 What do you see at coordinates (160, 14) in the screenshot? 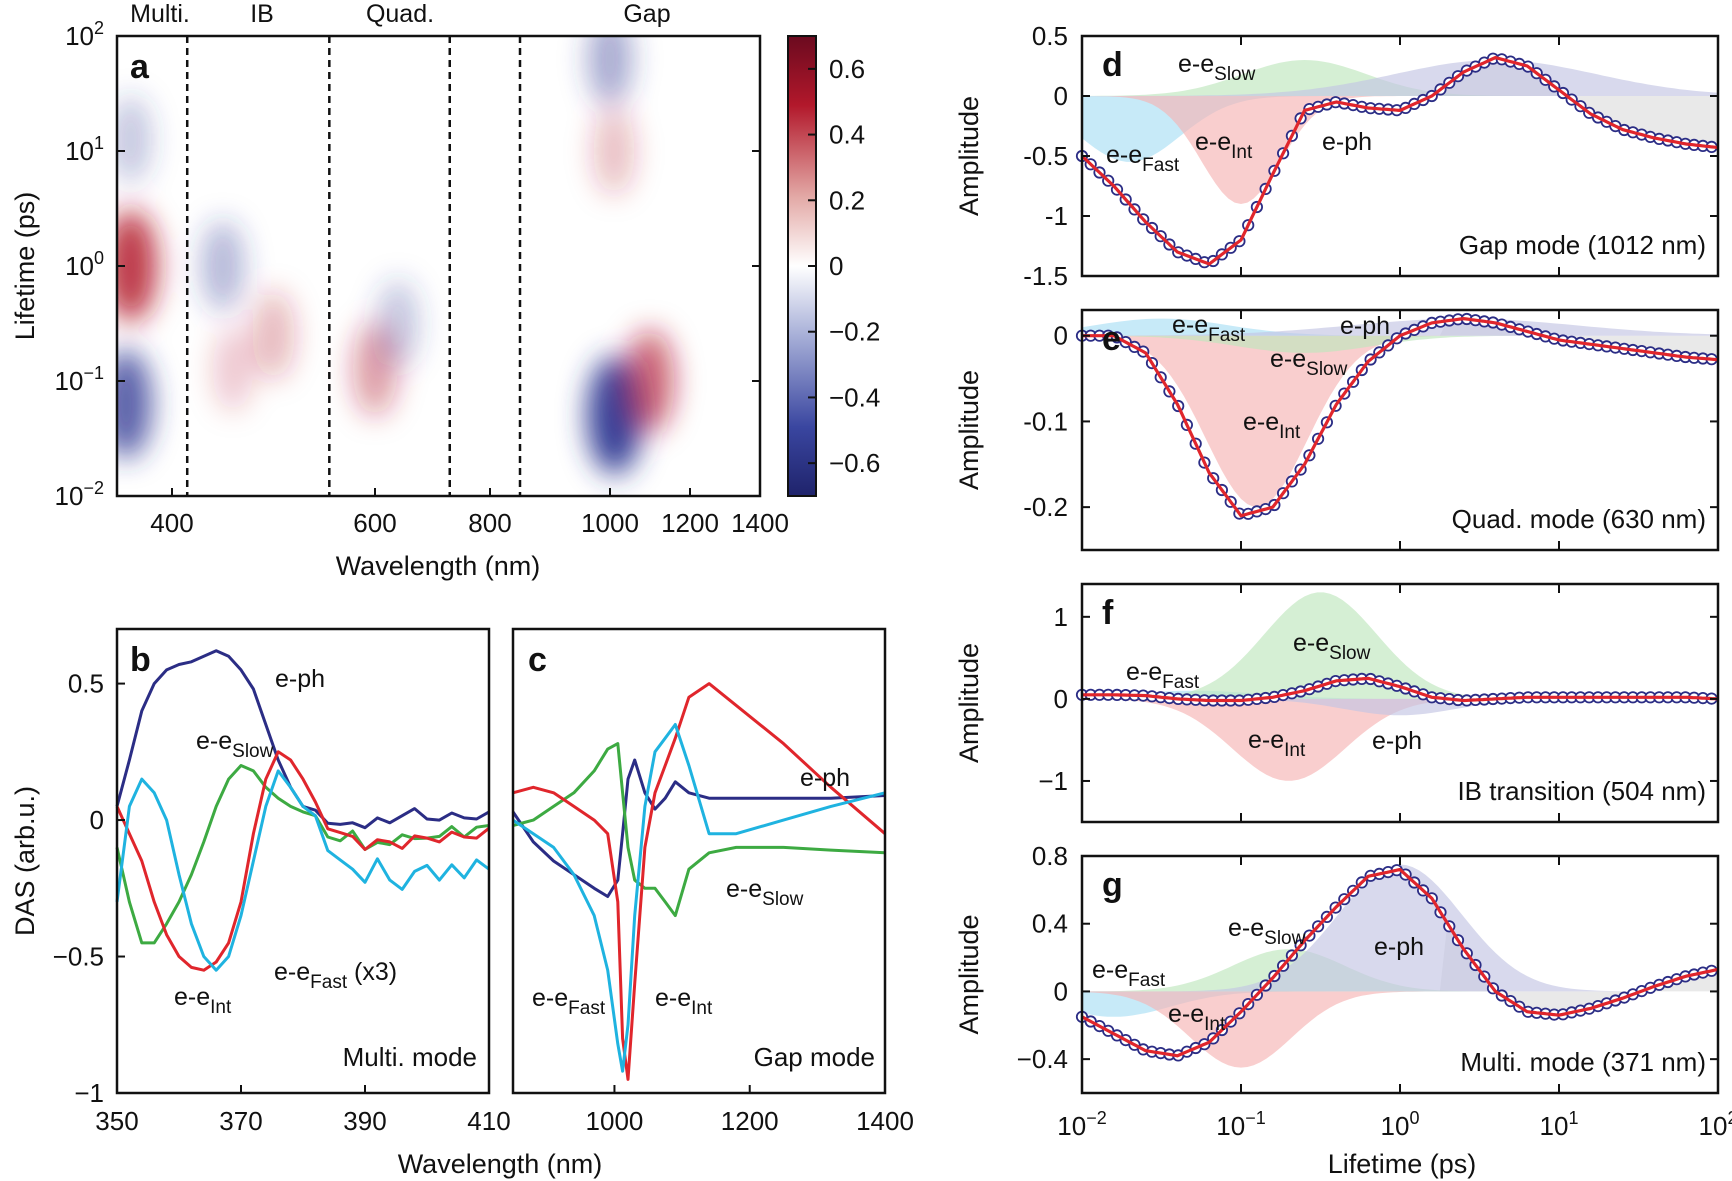
I see `region-label-0: Multi.` at bounding box center [160, 14].